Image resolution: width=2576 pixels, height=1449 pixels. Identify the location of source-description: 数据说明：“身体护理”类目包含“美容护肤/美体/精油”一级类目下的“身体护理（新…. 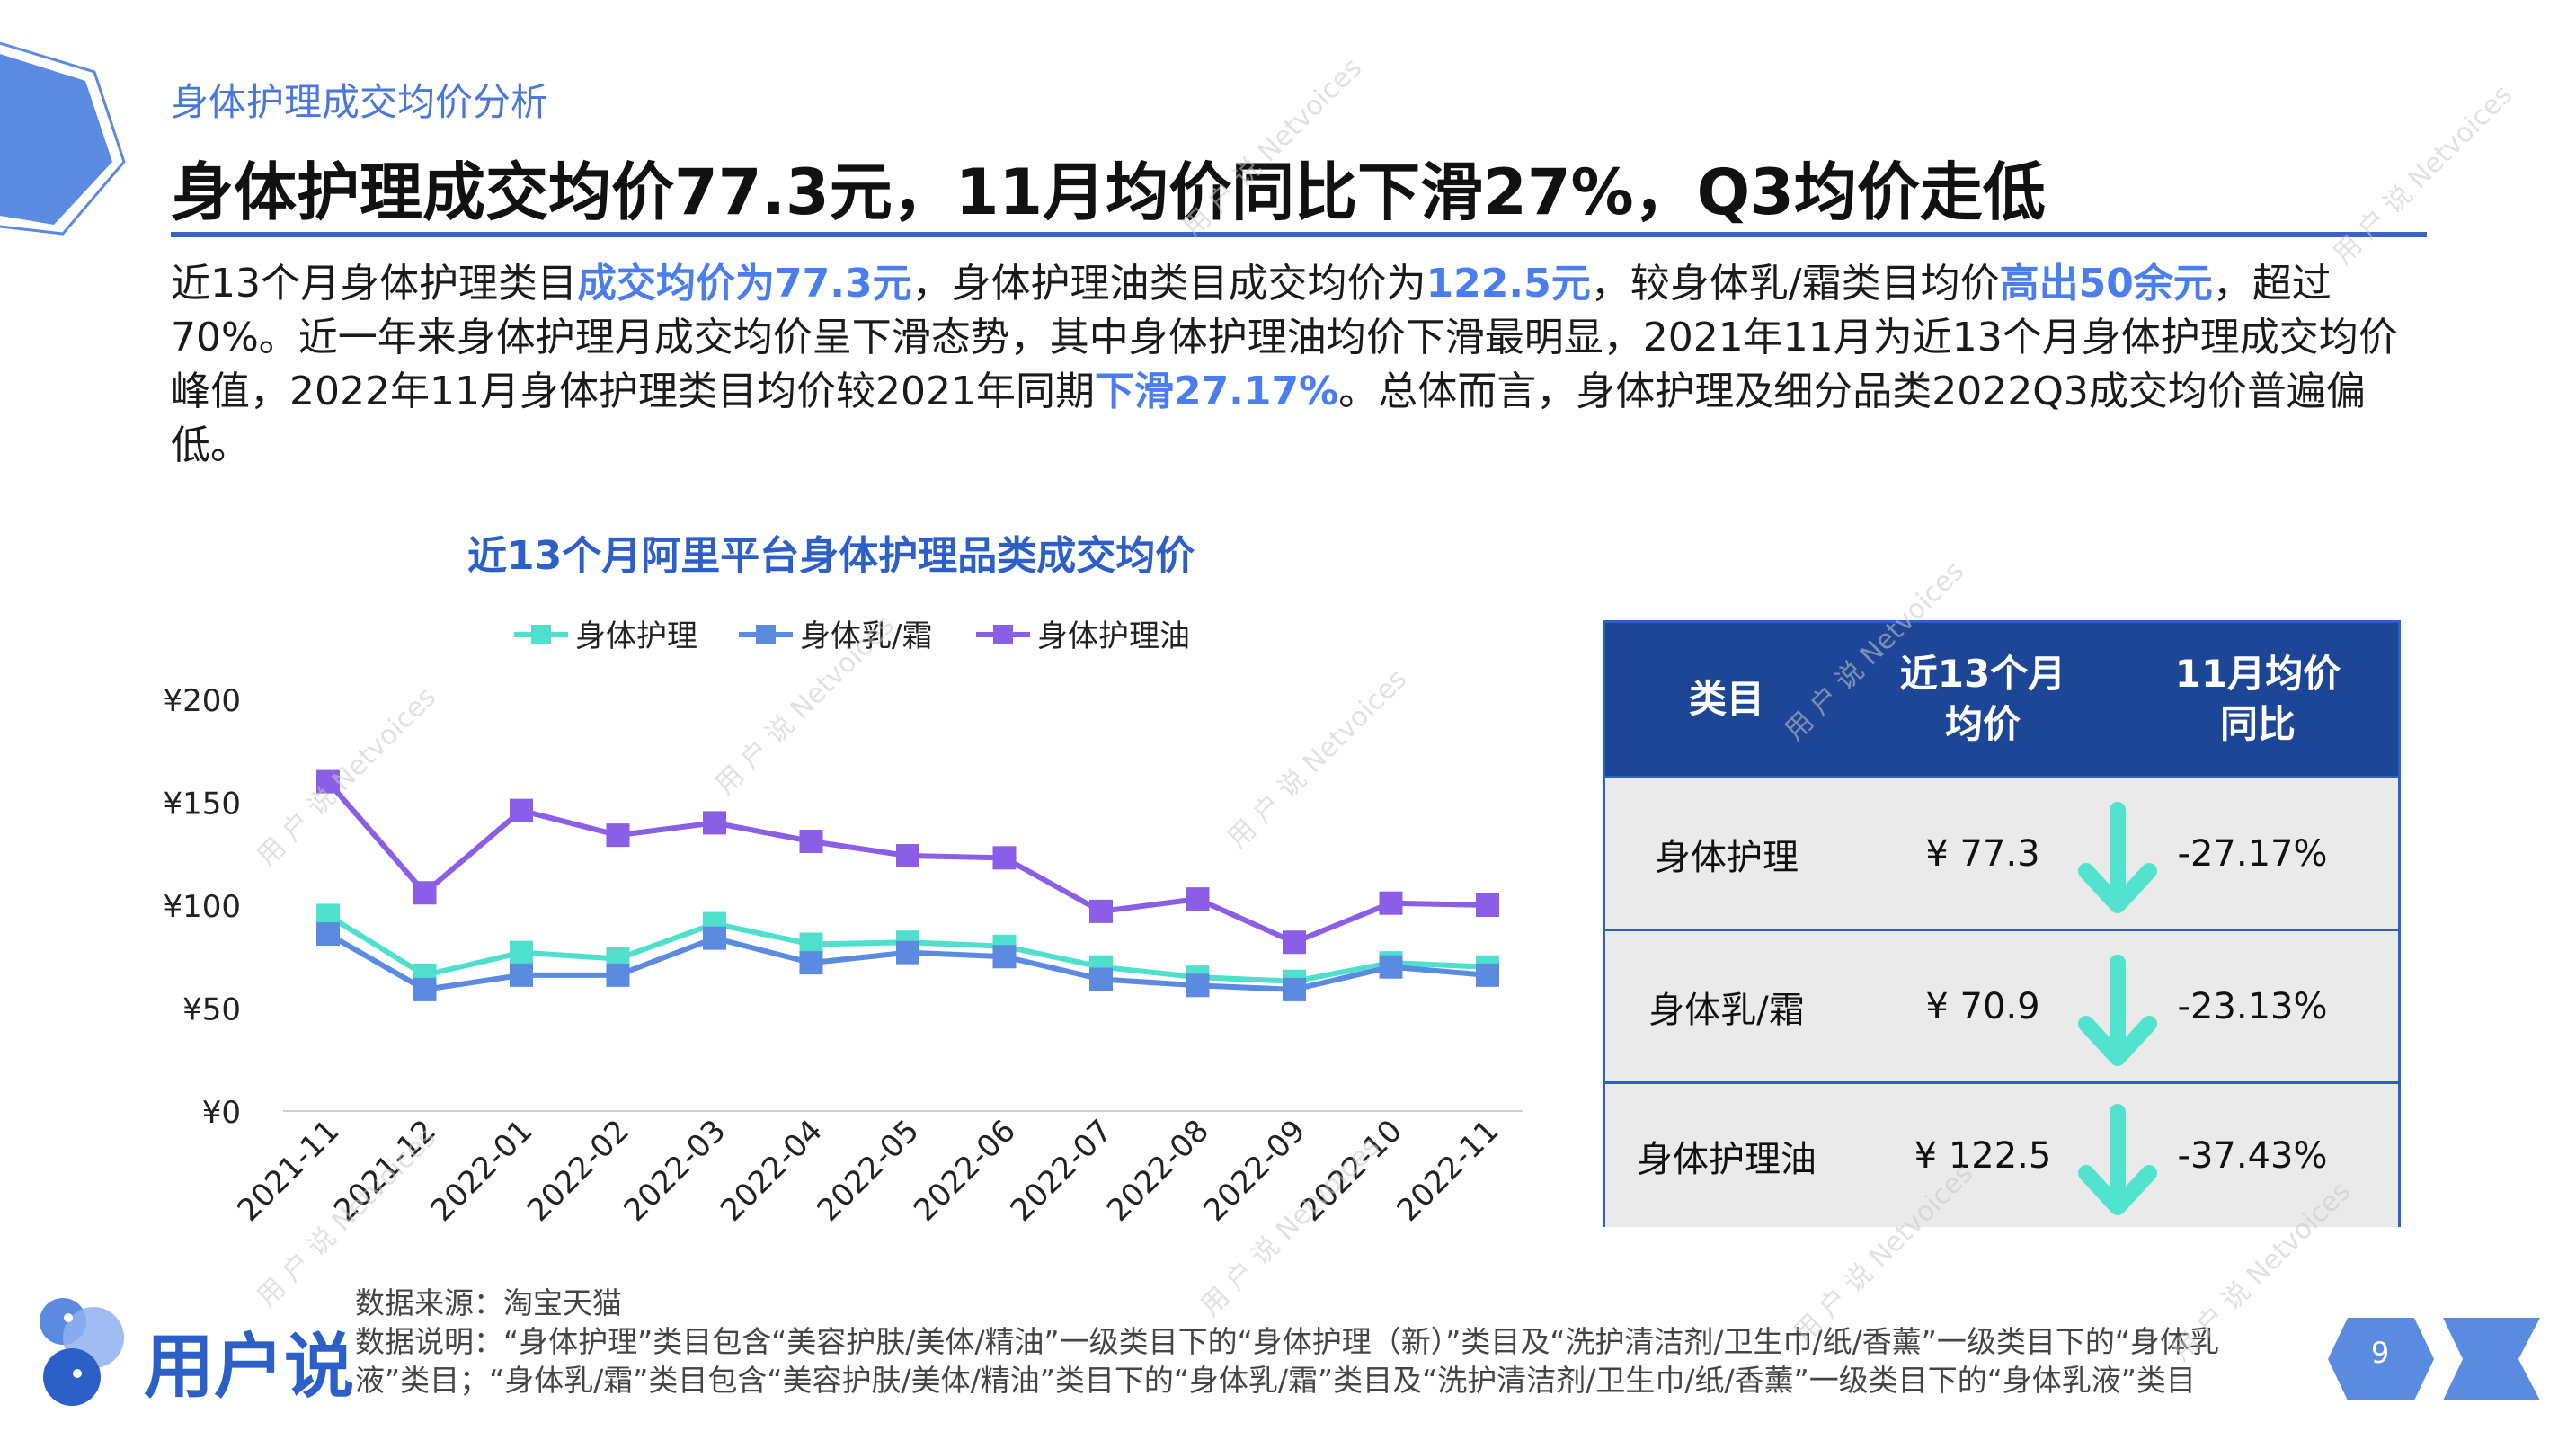
(1287, 1361).